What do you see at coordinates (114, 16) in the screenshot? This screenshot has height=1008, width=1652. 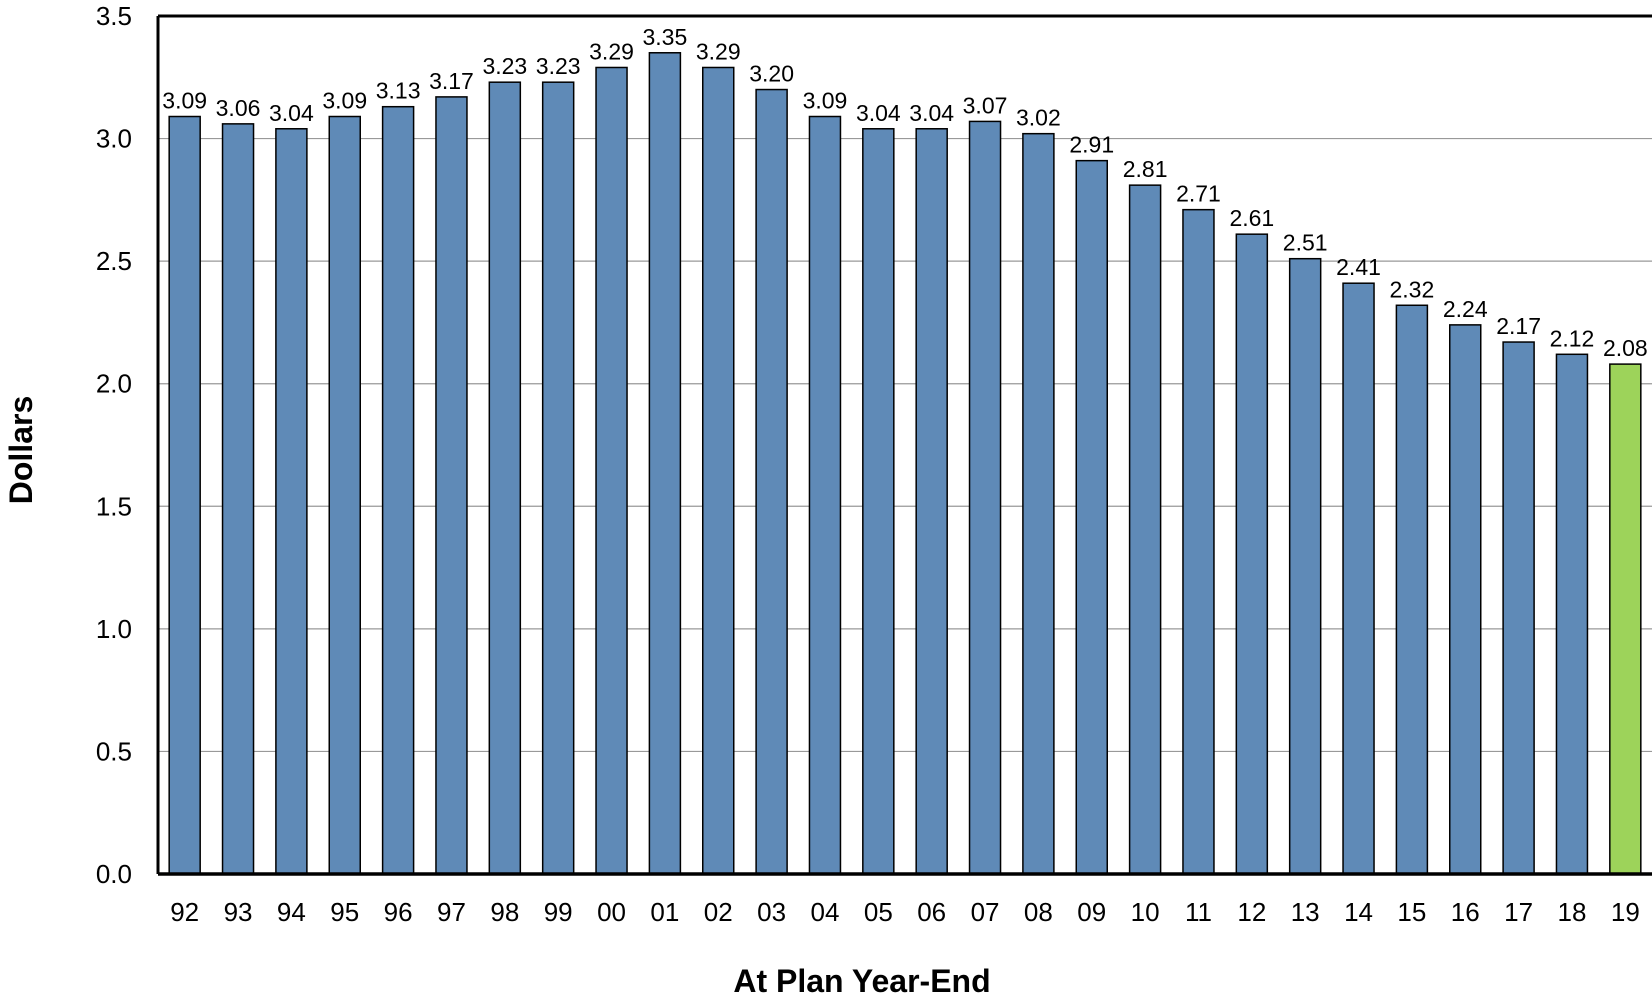 I see `y-tick-label: 3.5` at bounding box center [114, 16].